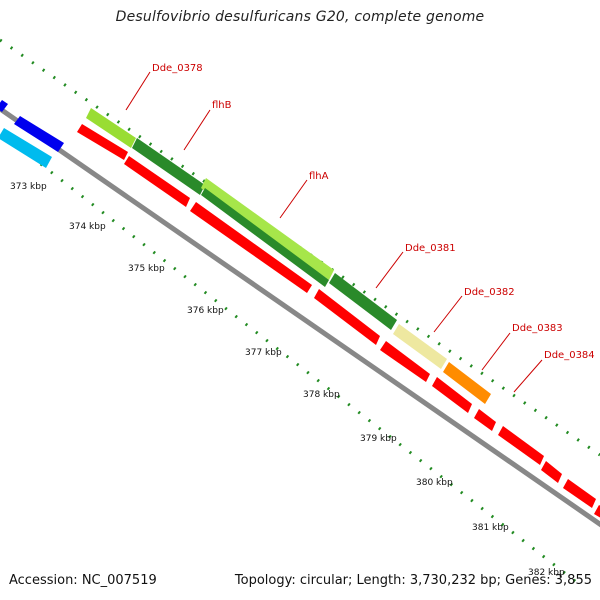  I want to click on gene-label: Dde_0384, so click(569, 355).